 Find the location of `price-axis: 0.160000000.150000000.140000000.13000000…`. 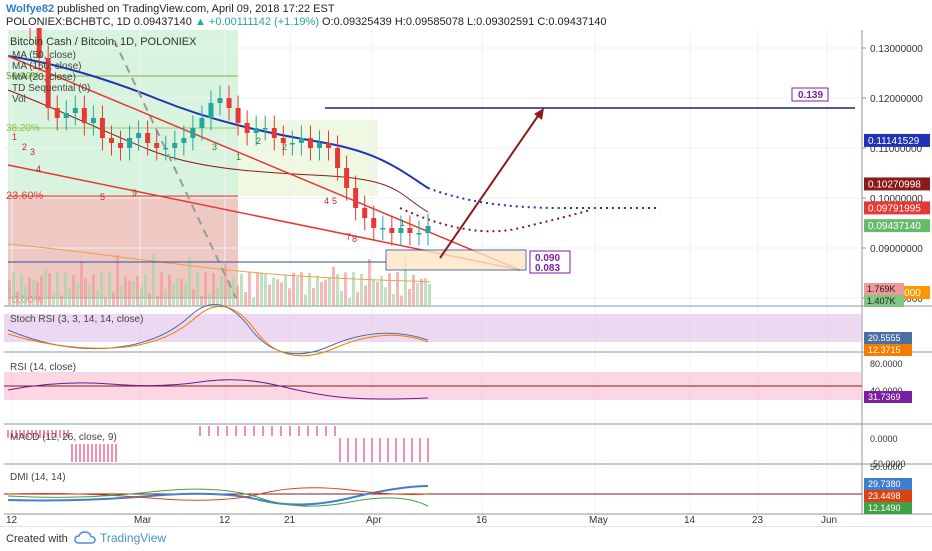

price-axis: 0.160000000.150000000.140000000.13000000… is located at coordinates (896, 167).